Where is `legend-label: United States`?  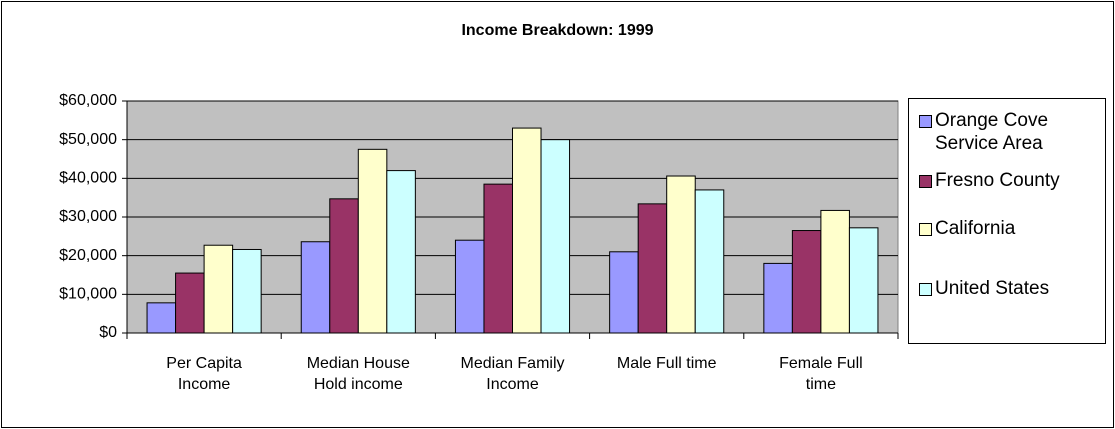
legend-label: United States is located at coordinates (992, 288).